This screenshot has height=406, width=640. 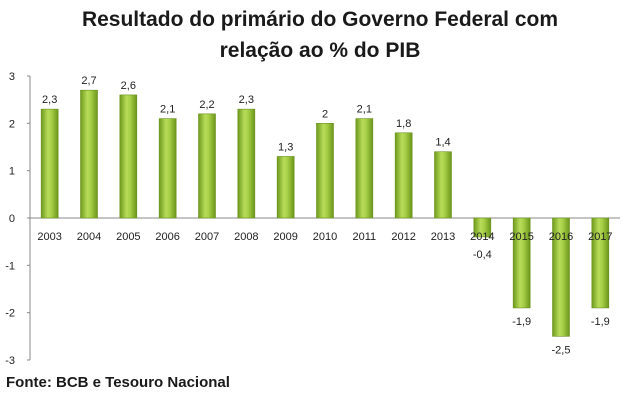 What do you see at coordinates (482, 227) in the screenshot?
I see `bar-2014` at bounding box center [482, 227].